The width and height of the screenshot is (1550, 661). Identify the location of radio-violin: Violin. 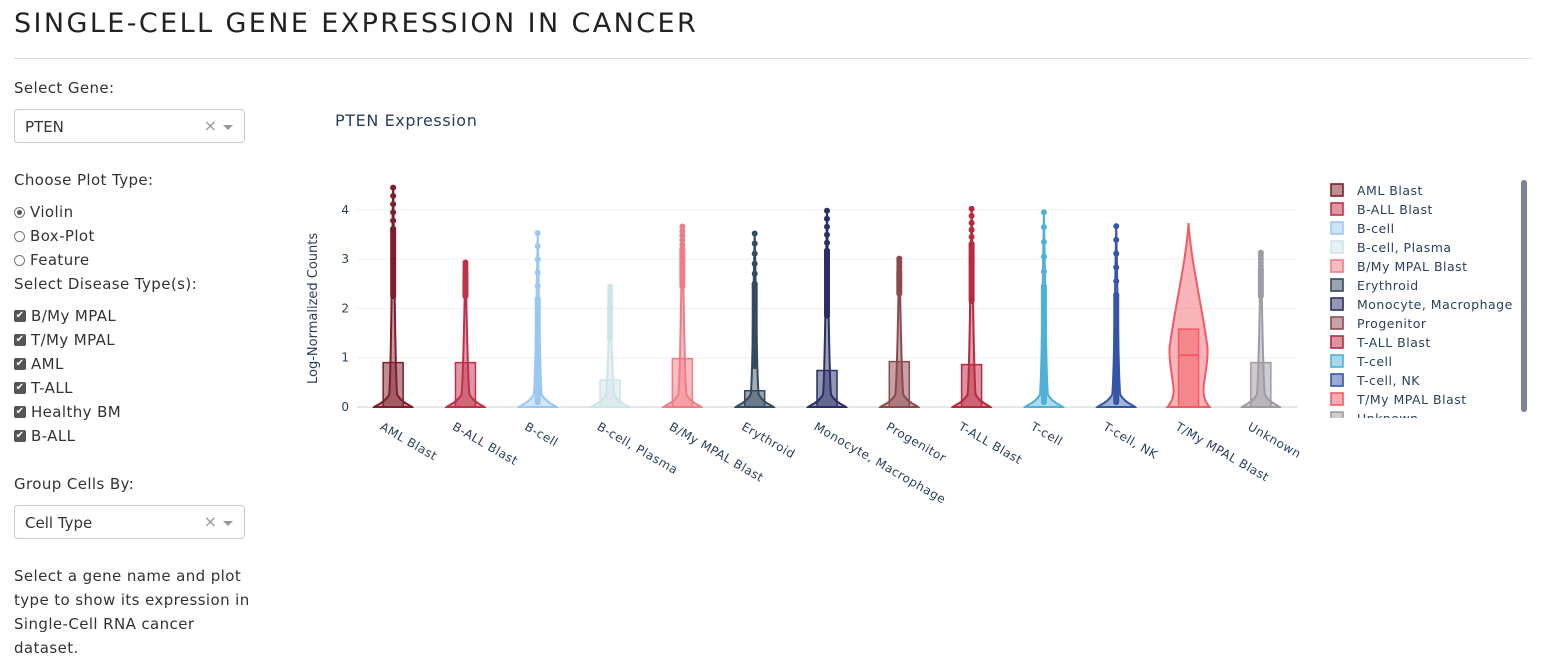
(44, 212).